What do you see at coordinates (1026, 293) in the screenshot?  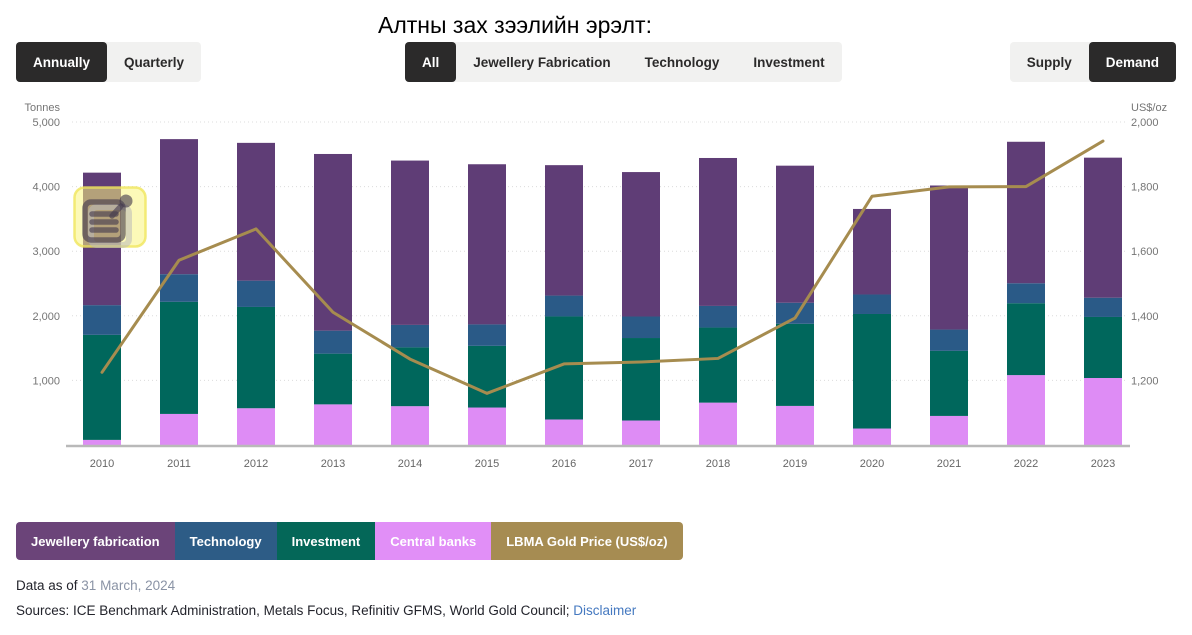 I see `bar-segment-2022-technology` at bounding box center [1026, 293].